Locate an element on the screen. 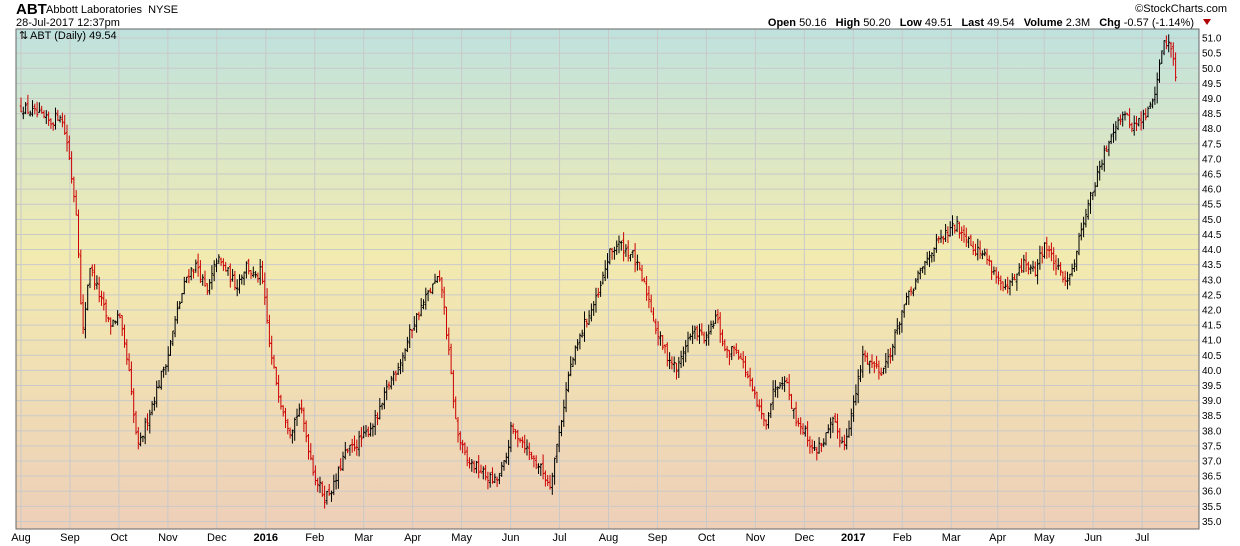  chart-type-icon: ⇅ is located at coordinates (23, 36).